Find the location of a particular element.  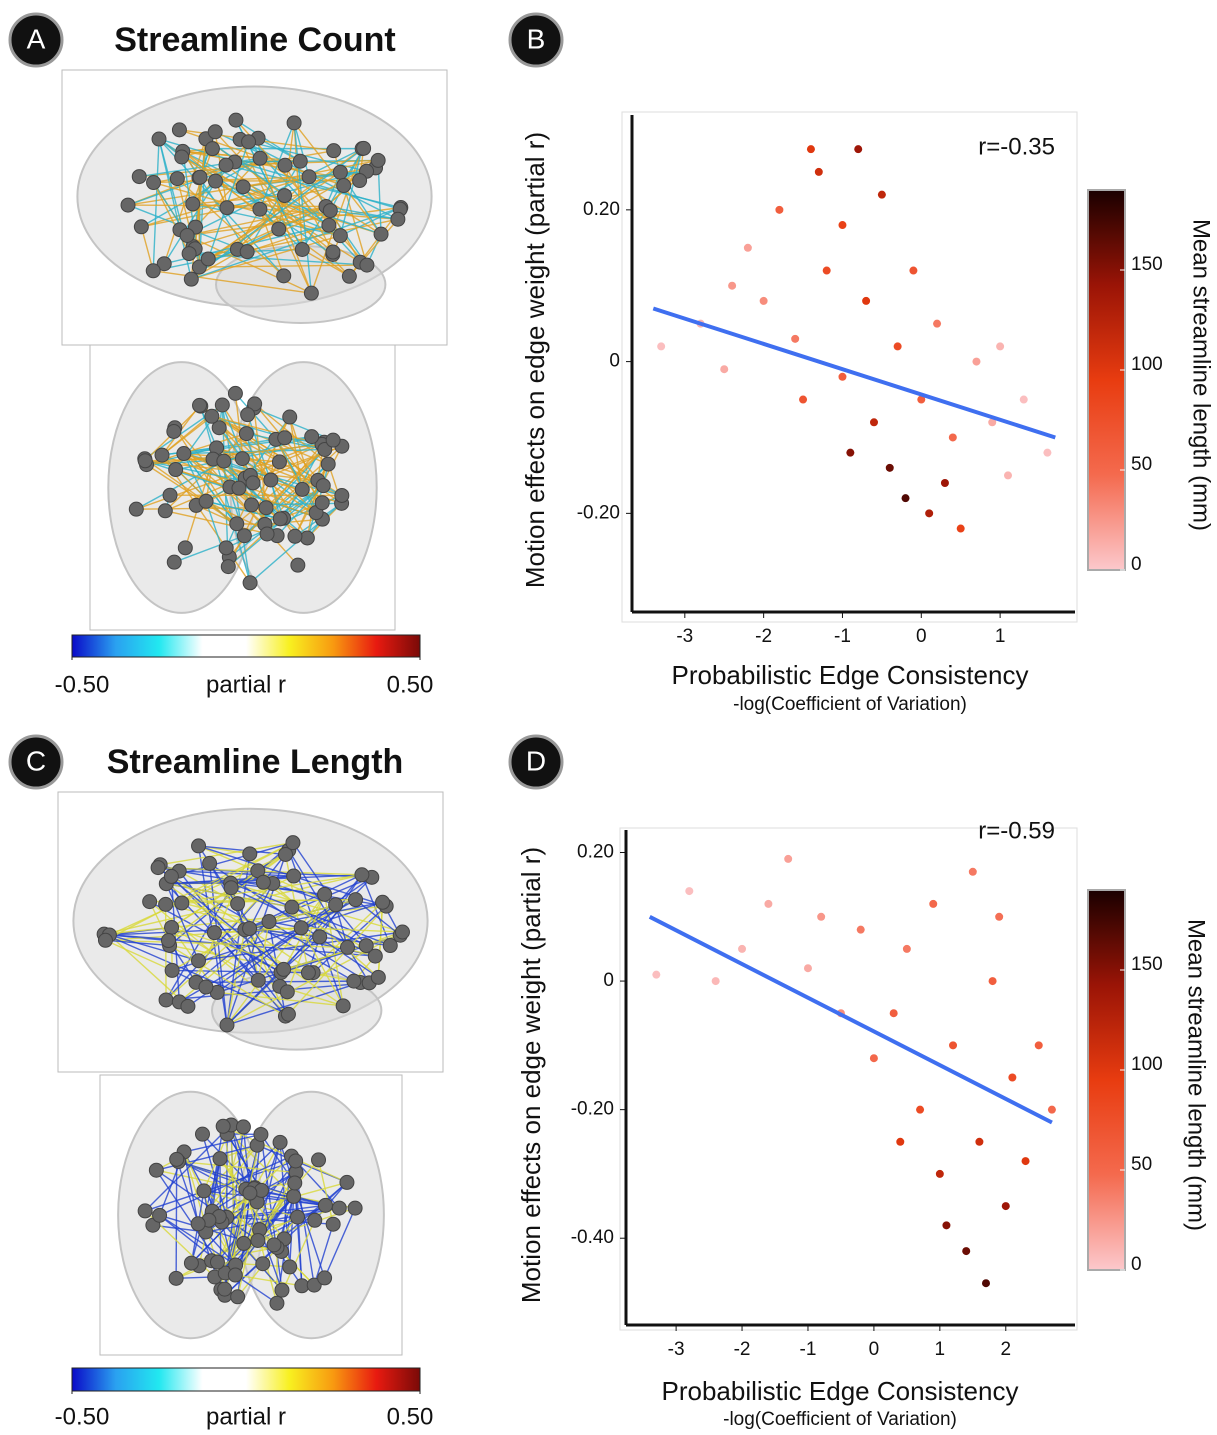

colorbar-tick-label: 100 is located at coordinates (1147, 1064).